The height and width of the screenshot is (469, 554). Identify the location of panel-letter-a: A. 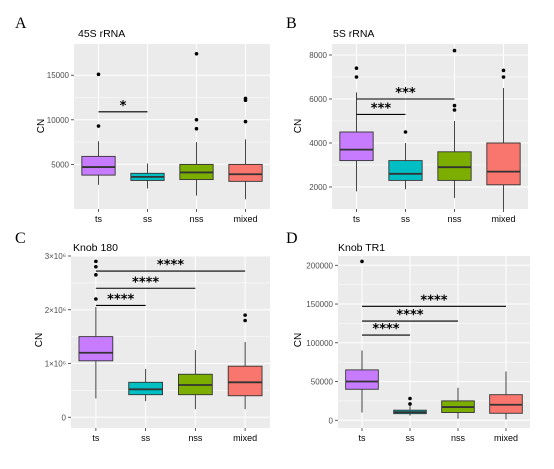
(21, 23).